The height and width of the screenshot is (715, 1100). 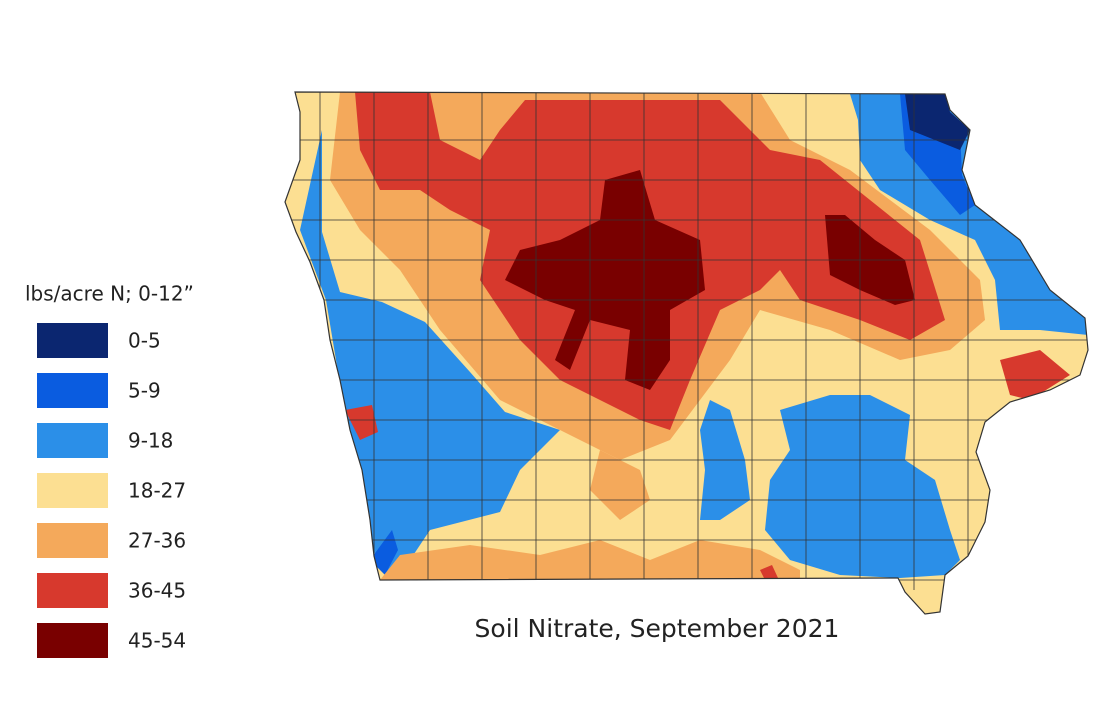 I want to click on legend-label: 18-27, so click(x=157, y=491).